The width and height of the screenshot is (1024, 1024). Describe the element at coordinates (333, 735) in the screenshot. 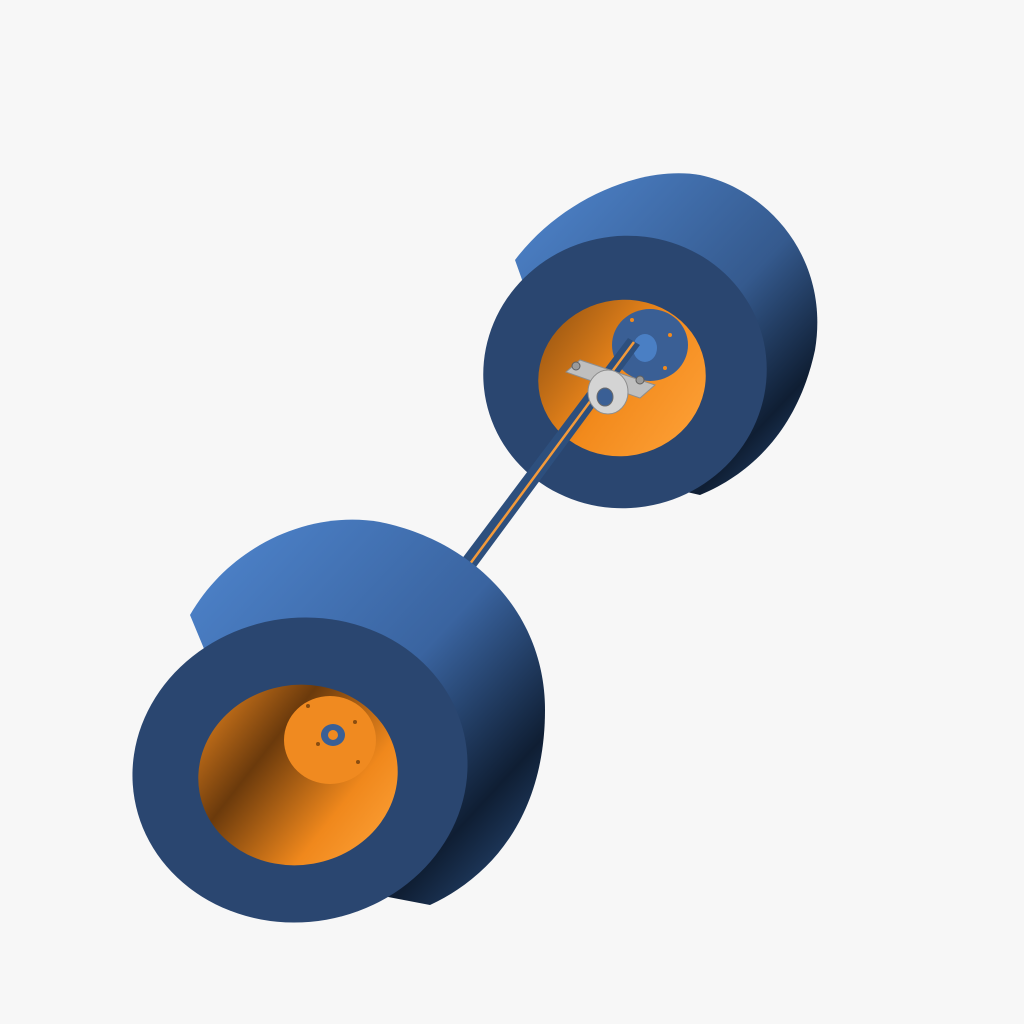

I see `near-hub-bore` at that location.